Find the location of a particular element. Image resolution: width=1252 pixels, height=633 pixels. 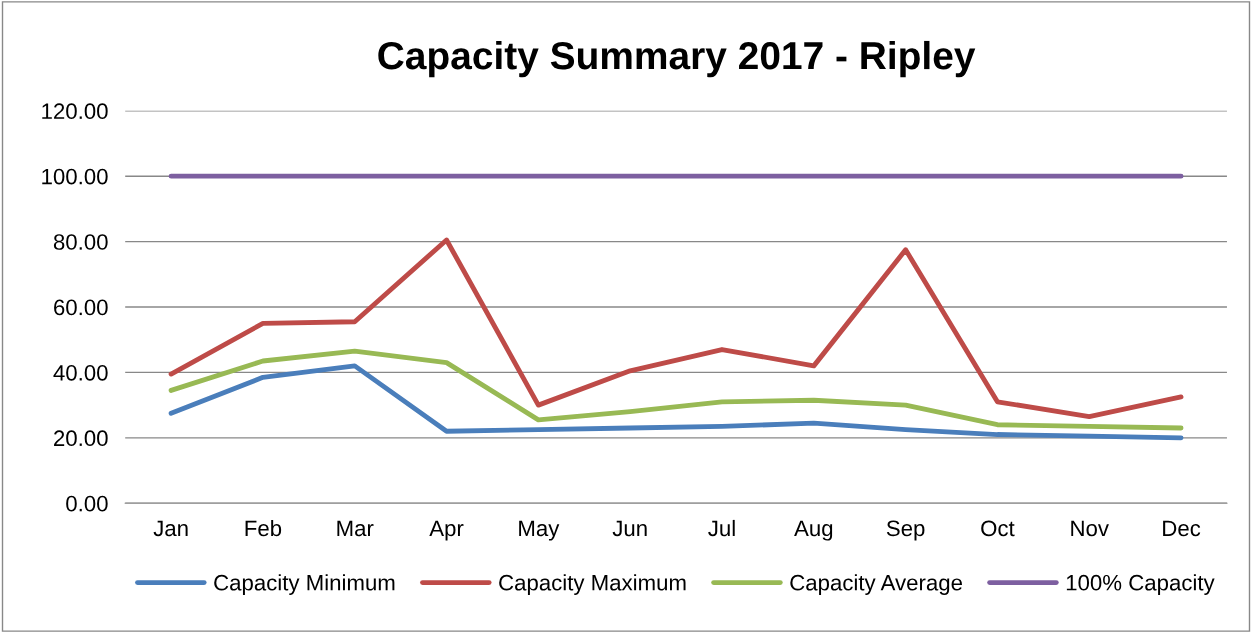

y-tick-label: 0.00 is located at coordinates (87, 503).